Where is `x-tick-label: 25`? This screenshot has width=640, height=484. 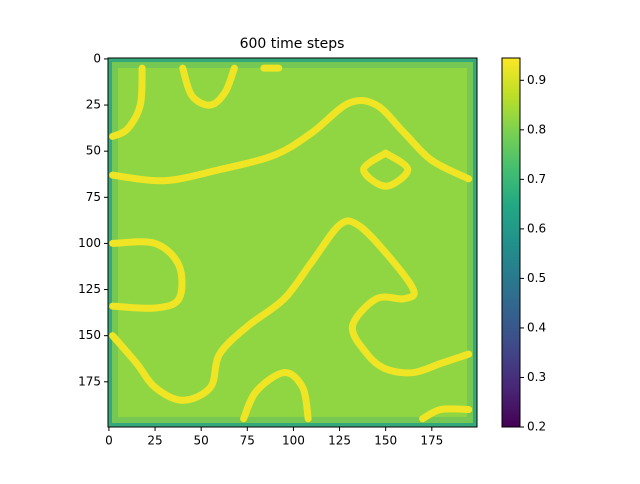 x-tick-label: 25 is located at coordinates (154, 441).